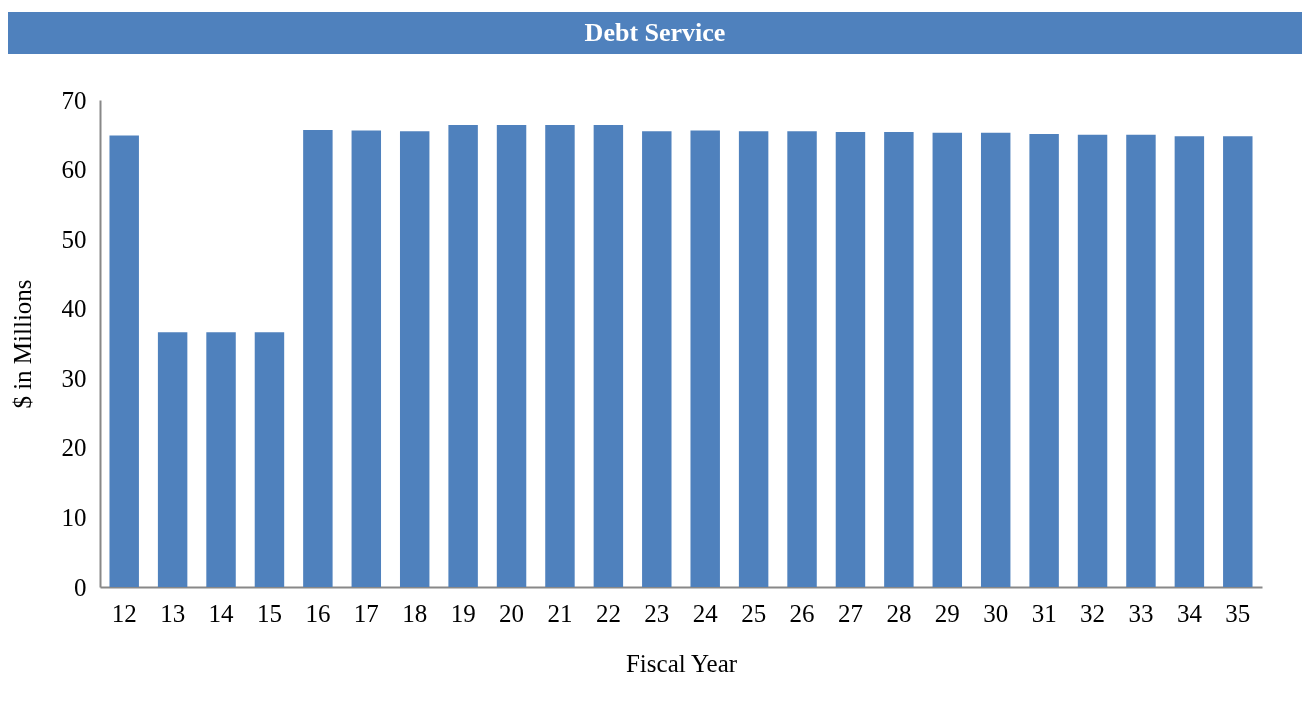 This screenshot has height=702, width=1310. What do you see at coordinates (655, 33) in the screenshot?
I see `chart-title: Debt Service` at bounding box center [655, 33].